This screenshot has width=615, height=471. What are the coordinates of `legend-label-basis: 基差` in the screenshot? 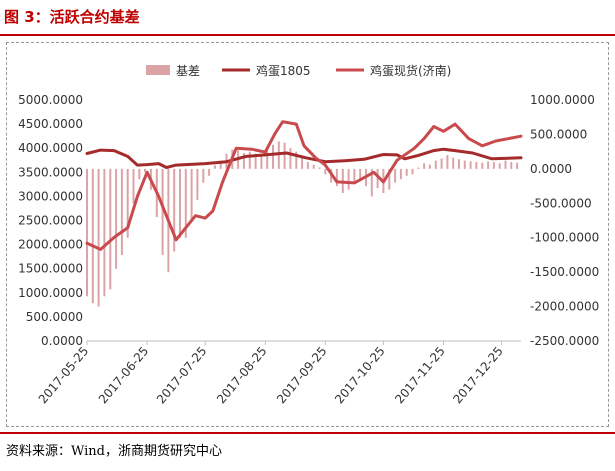 It's located at (188, 71).